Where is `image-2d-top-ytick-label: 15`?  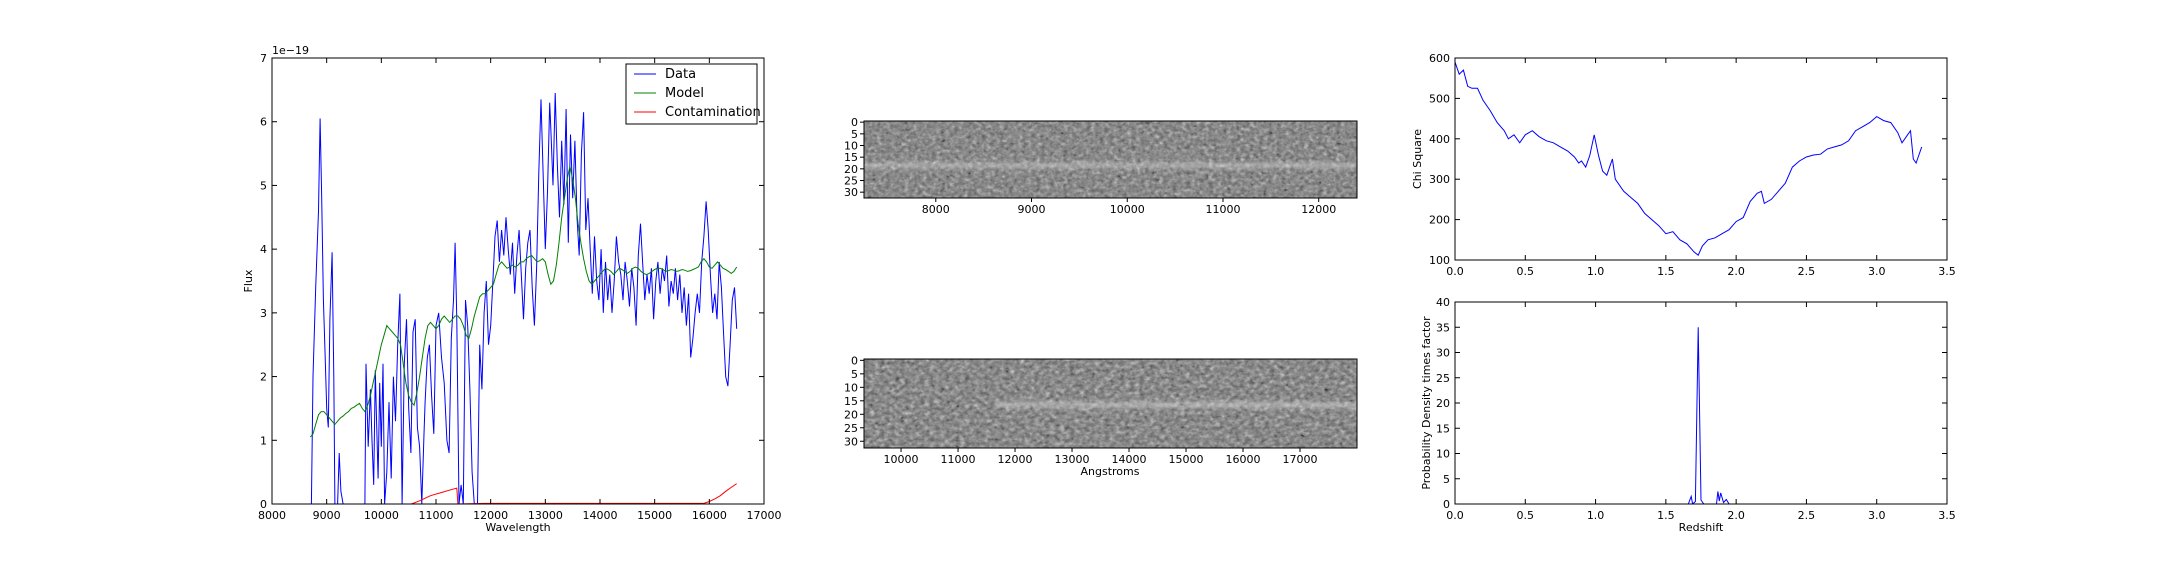
image-2d-top-ytick-label: 15 is located at coordinates (851, 157).